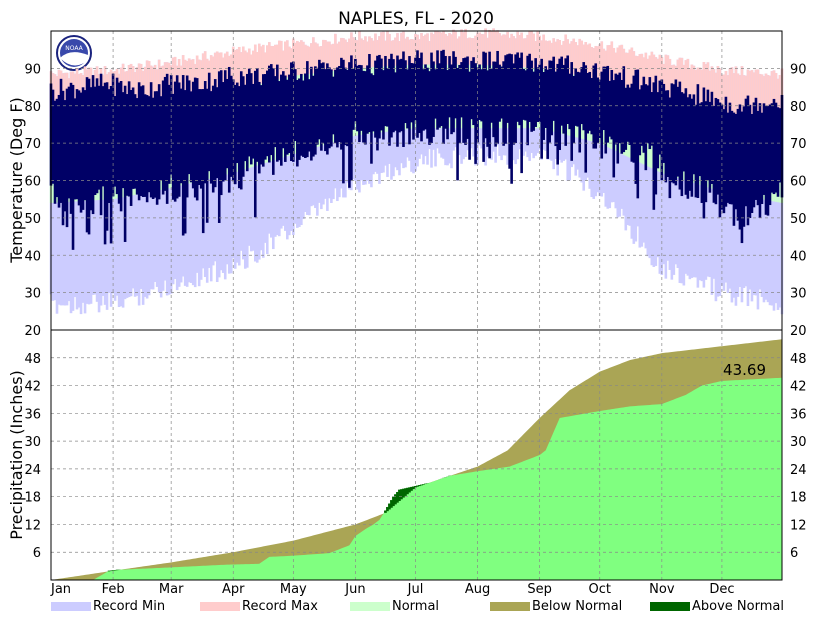  I want to click on precip-tick-right: 24, so click(798, 470).